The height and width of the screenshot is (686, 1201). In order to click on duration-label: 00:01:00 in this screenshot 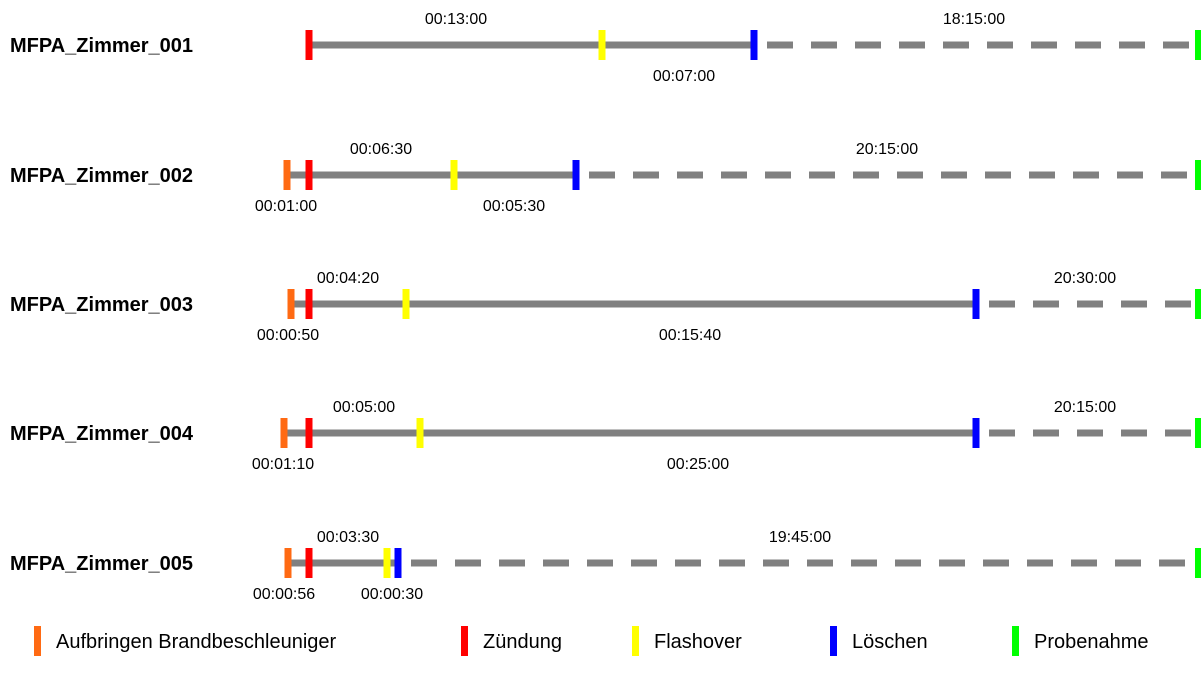, I will do `click(286, 206)`.